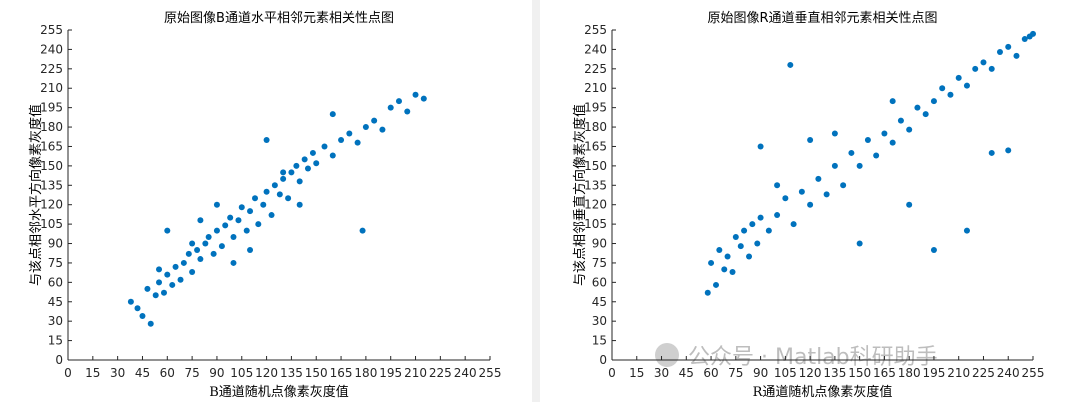 The image size is (1080, 406). I want to click on y-axis-label: 与该点相邻水平方向像素灰度值, so click(36, 195).